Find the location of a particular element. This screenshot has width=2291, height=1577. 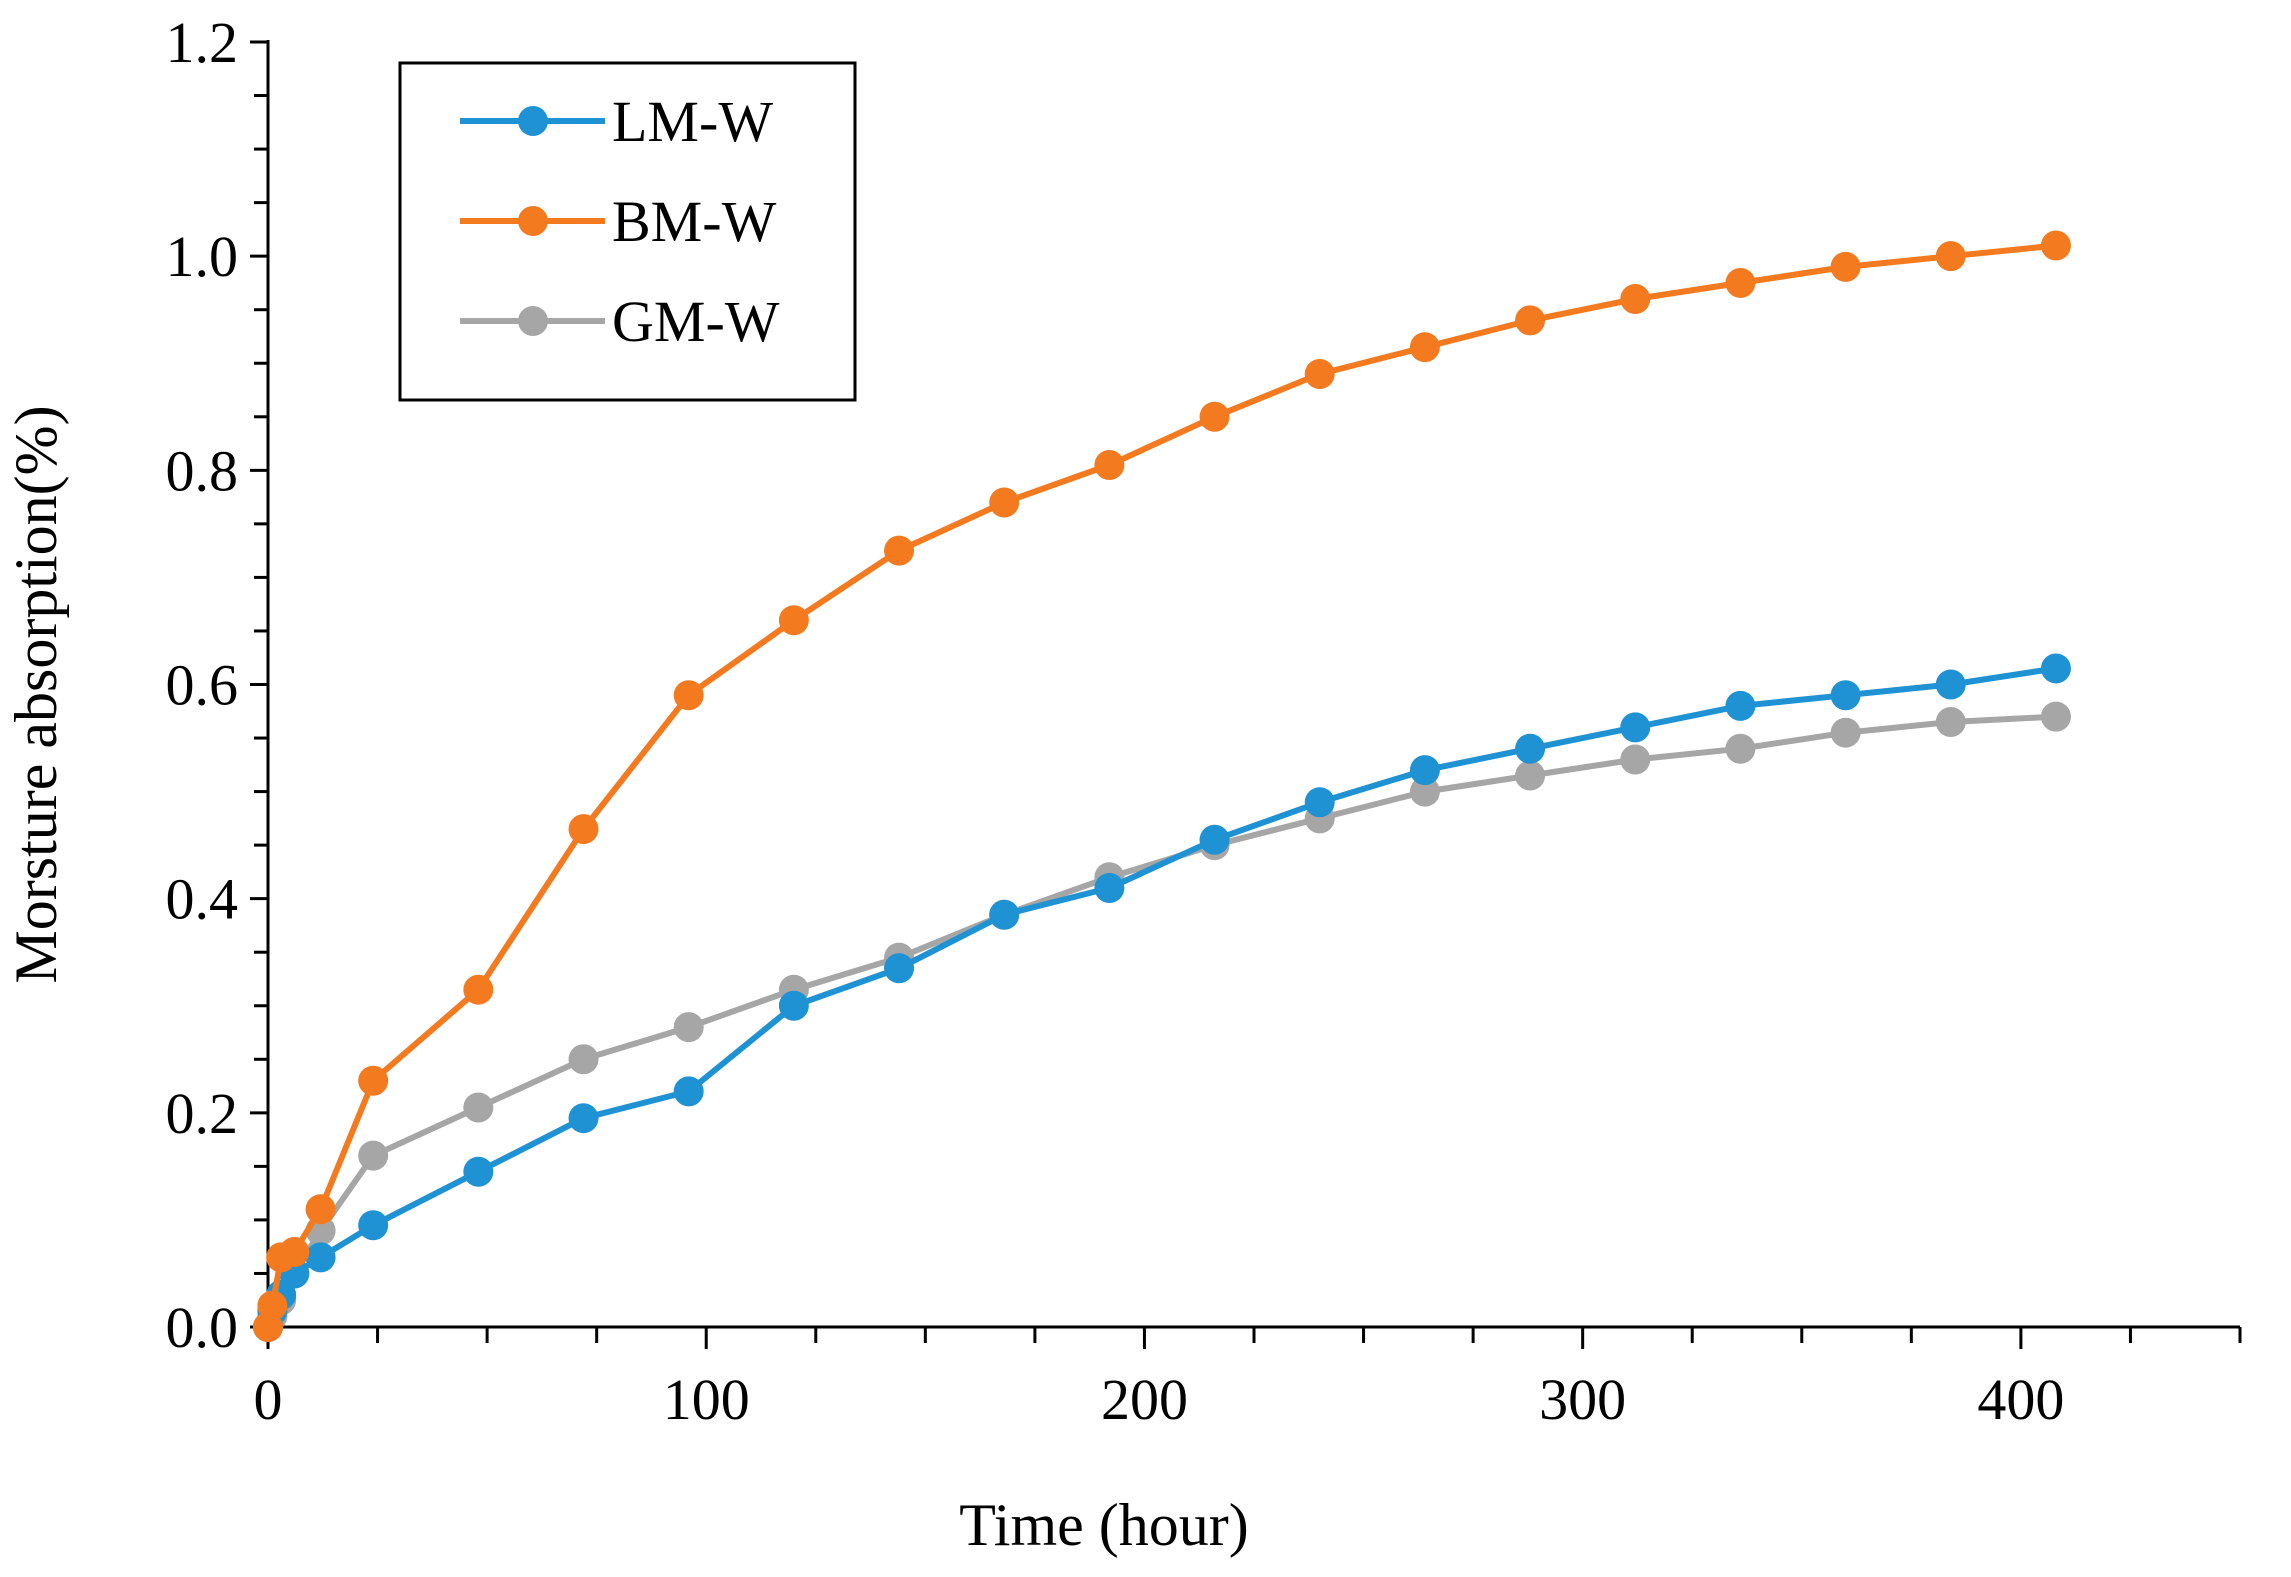

y-axis-title: Morsture absorption(%) is located at coordinates (36, 694).